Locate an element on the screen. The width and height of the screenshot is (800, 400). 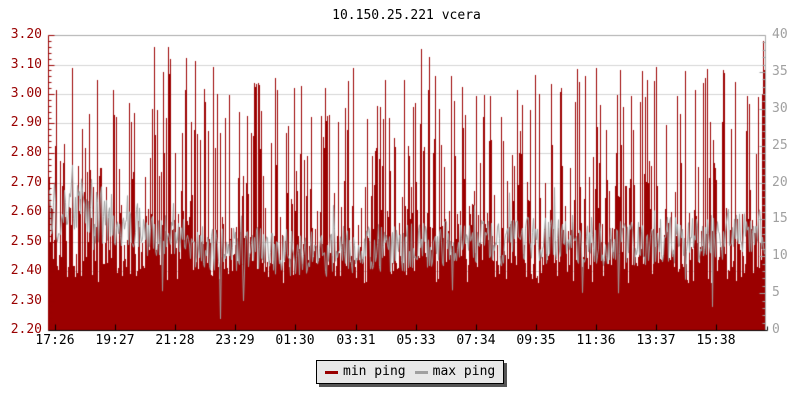
x-axis-tick-label: 19:27 is located at coordinates (115, 340).